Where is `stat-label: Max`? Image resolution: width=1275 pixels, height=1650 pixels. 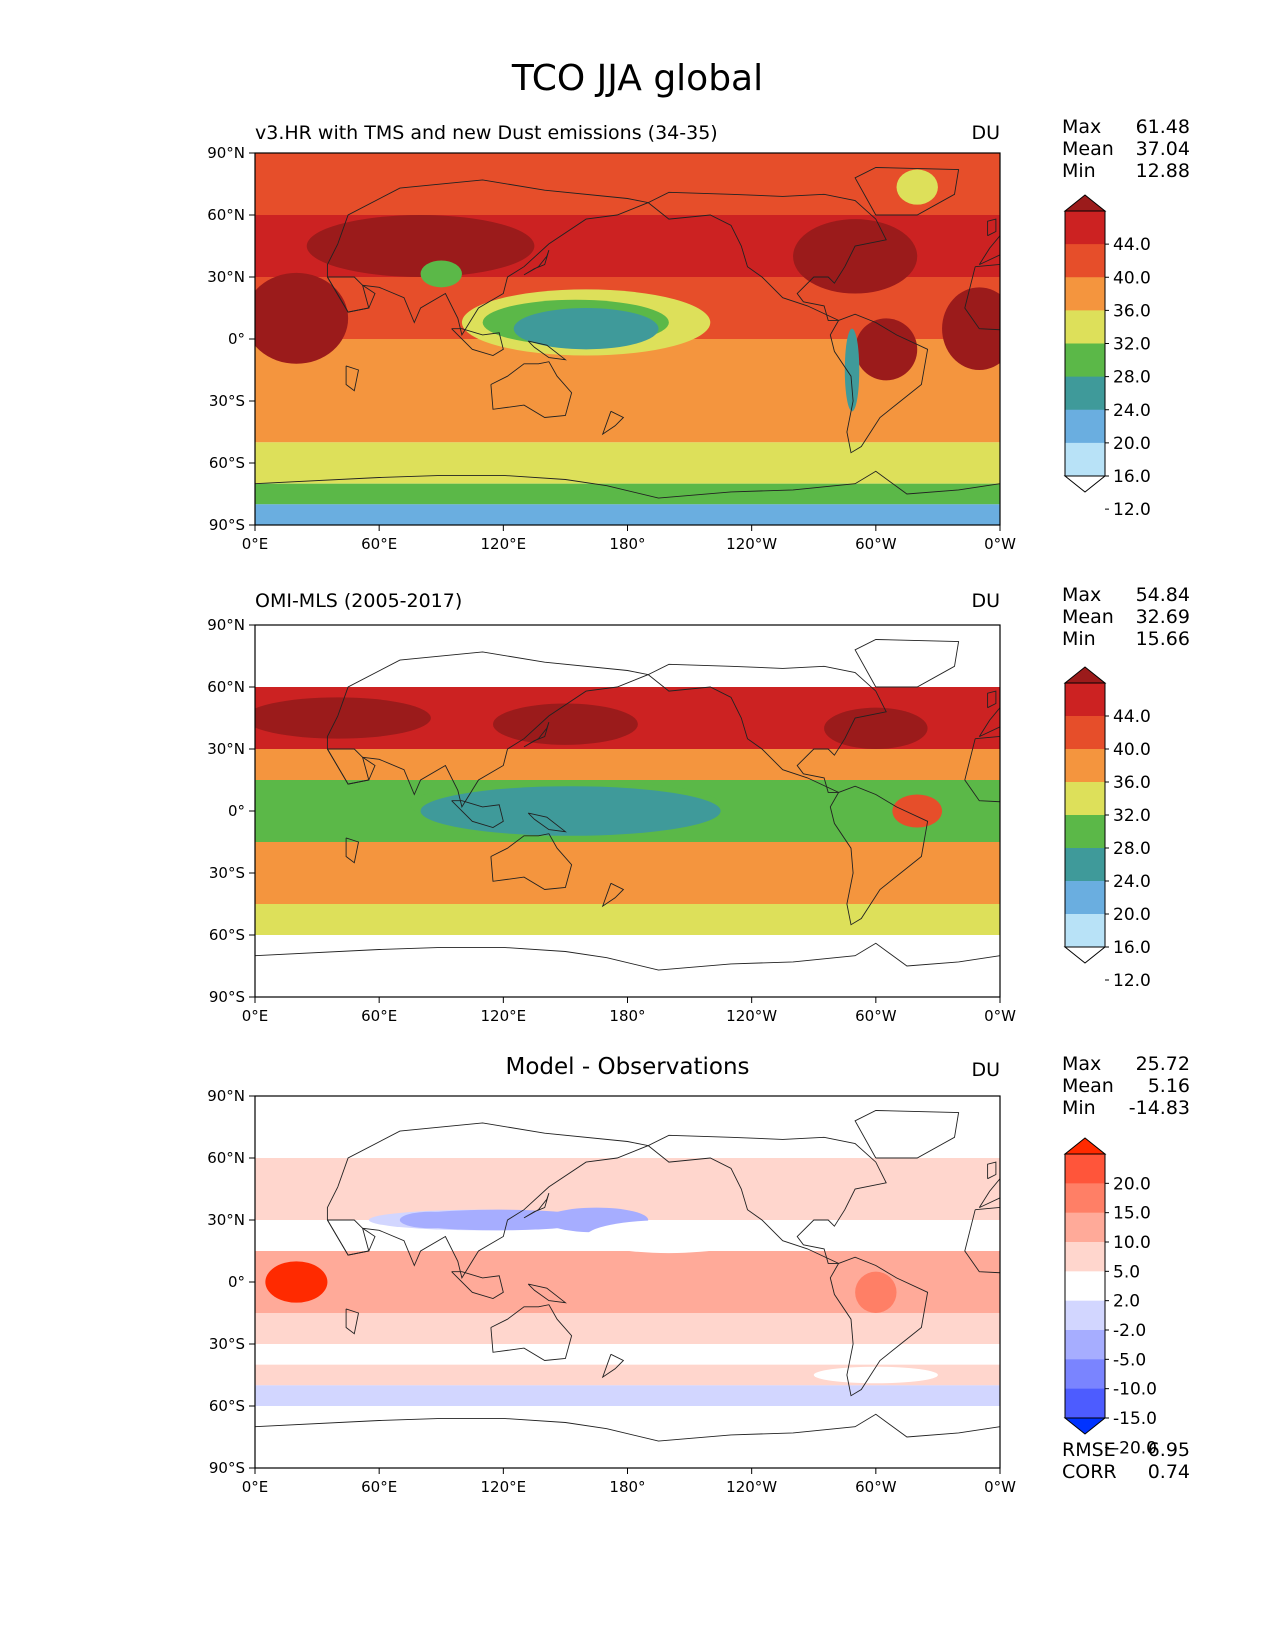 stat-label: Max is located at coordinates (1082, 127).